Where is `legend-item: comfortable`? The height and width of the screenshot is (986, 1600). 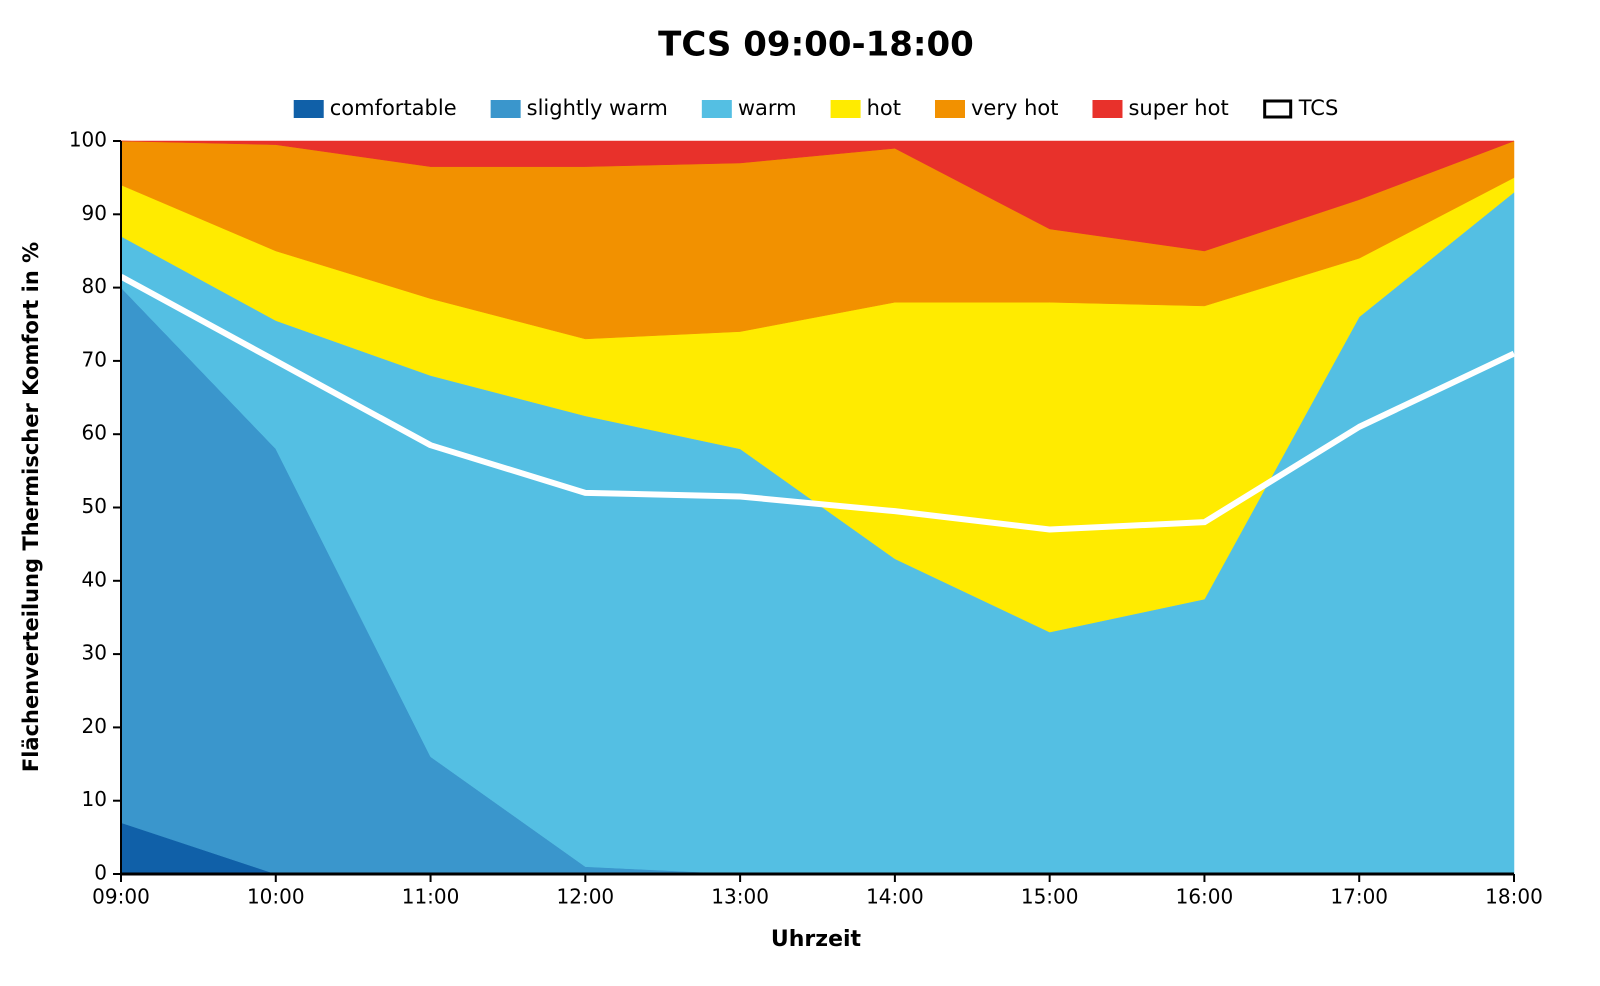 legend-item: comfortable is located at coordinates (375, 108).